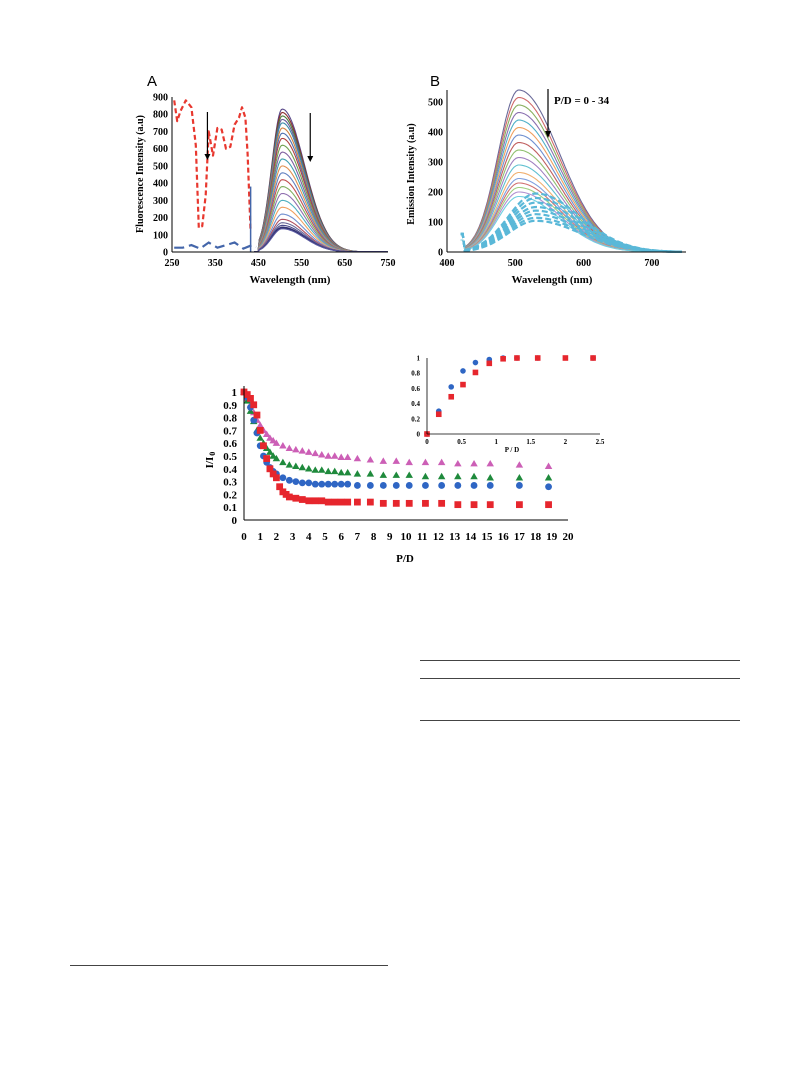 Image resolution: width=809 pixels, height=1067 pixels. Describe the element at coordinates (325, 537) in the screenshot. I see `scatter-xtick-label: 5` at that location.